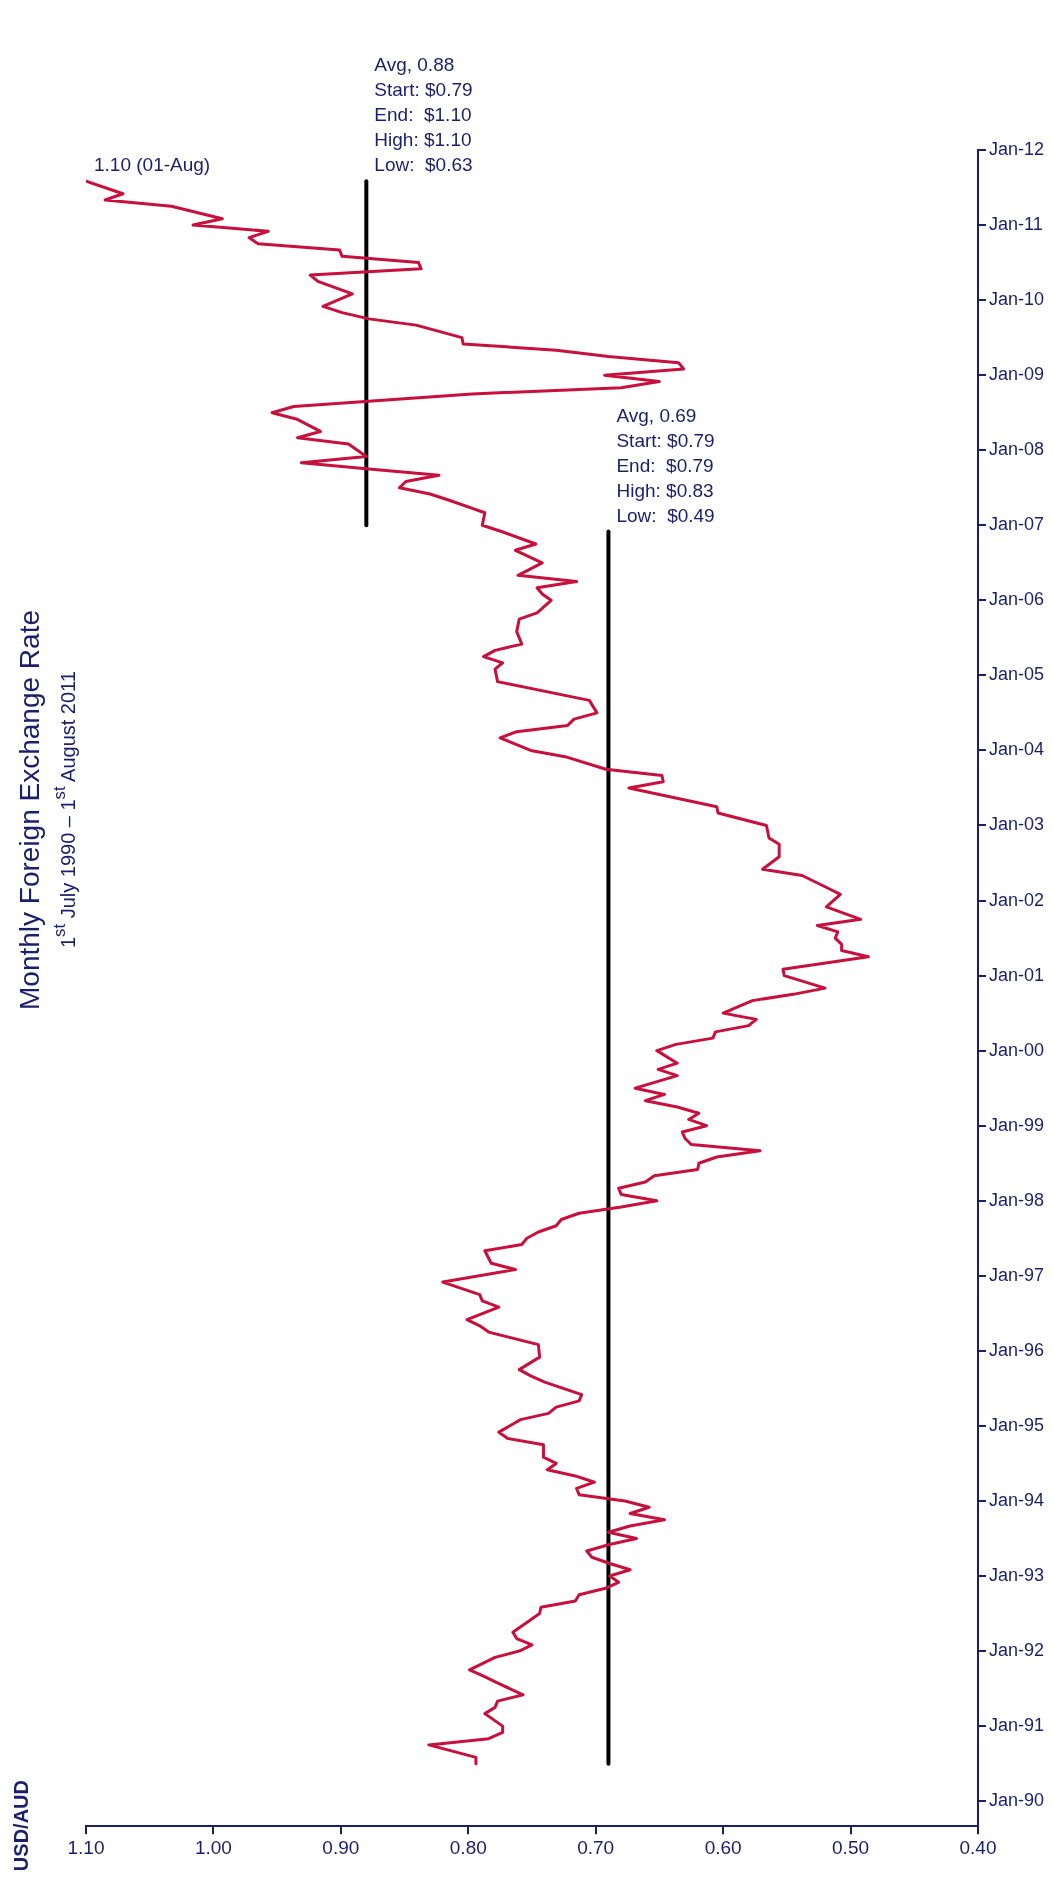 The width and height of the screenshot is (1053, 1883). I want to click on y-tick-label: Jan-00, so click(1016, 1049).